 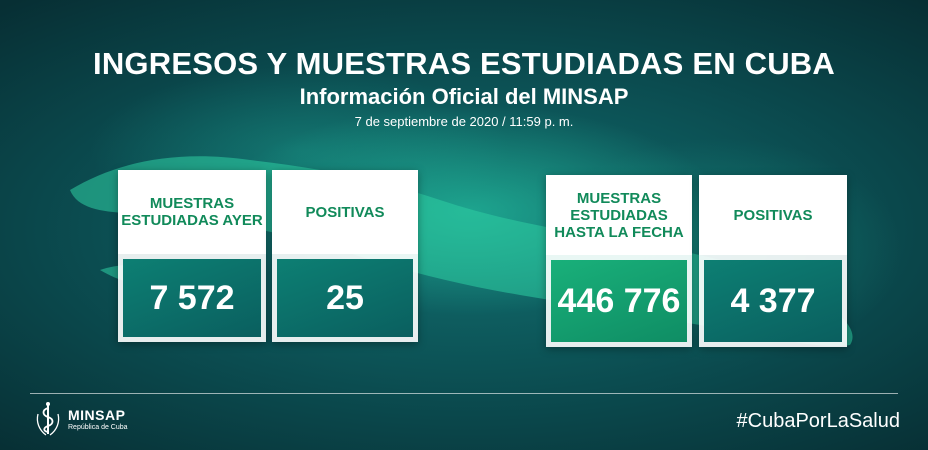 I want to click on minsap-logo: MINSAP República de Cuba, so click(x=81, y=419).